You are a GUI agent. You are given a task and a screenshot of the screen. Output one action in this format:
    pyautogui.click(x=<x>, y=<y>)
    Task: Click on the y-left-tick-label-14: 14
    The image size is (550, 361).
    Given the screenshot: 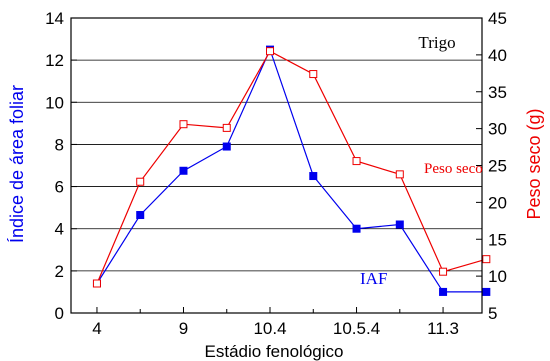 What is the action you would take?
    pyautogui.click(x=54, y=18)
    